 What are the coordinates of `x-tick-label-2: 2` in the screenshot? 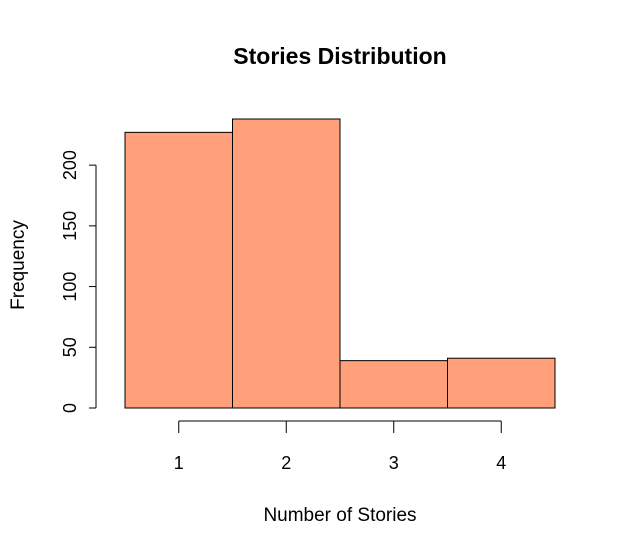 It's located at (286, 463).